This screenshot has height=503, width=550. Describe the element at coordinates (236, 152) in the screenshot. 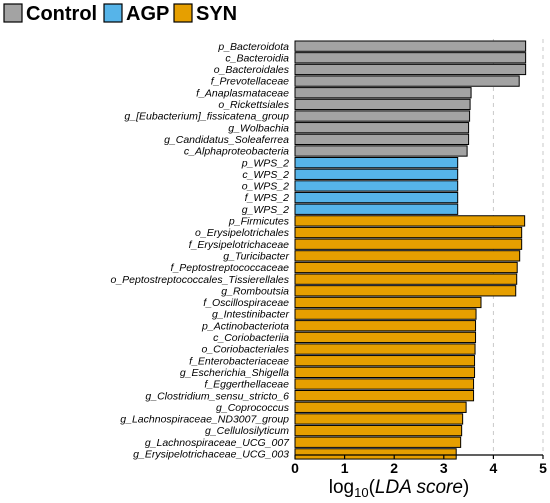

I see `taxon-label: c_Alphaproteobacteria` at that location.